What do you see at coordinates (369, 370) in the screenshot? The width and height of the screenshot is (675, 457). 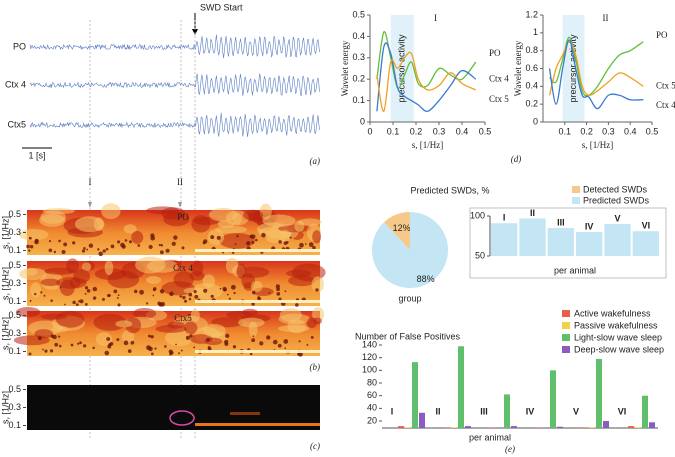 I see `y-tick-label: 100` at bounding box center [369, 370].